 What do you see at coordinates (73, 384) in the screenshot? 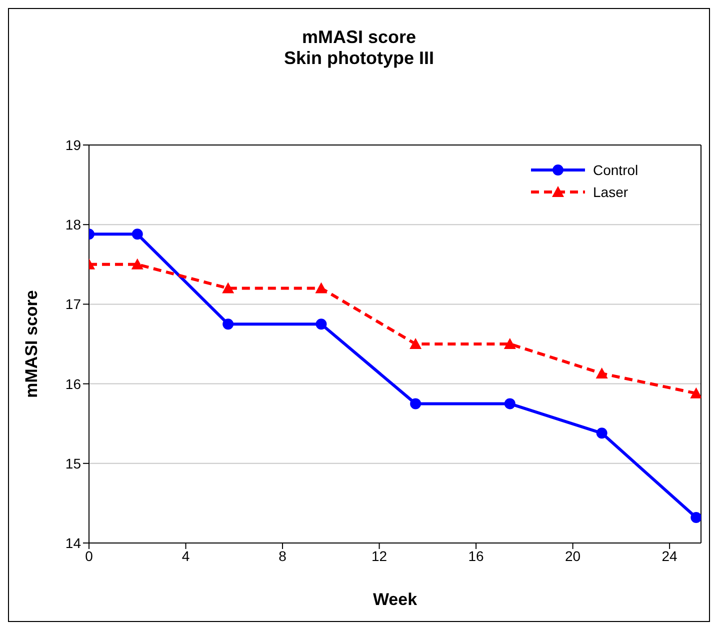
I see `y-tick-label: 16` at bounding box center [73, 384].